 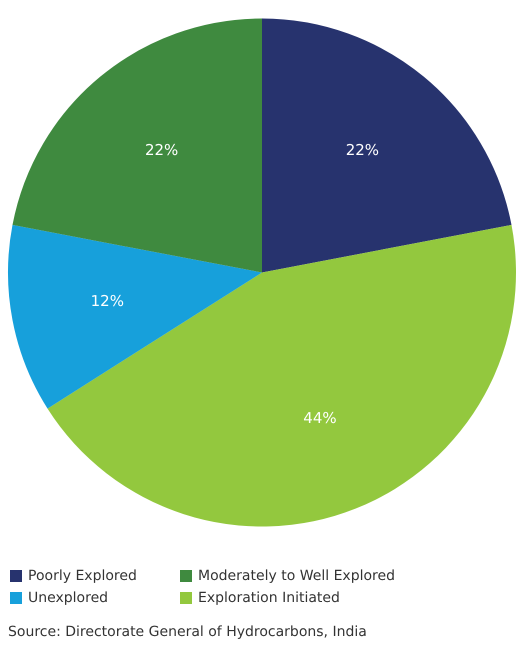 What do you see at coordinates (269, 598) in the screenshot?
I see `legend-label: Exploration Initiated` at bounding box center [269, 598].